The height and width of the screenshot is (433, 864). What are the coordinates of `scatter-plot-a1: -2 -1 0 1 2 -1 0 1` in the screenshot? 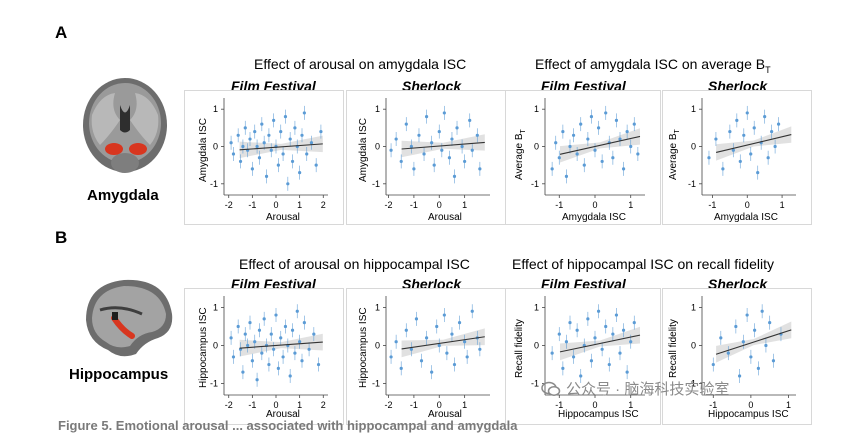 It's located at (264, 157).